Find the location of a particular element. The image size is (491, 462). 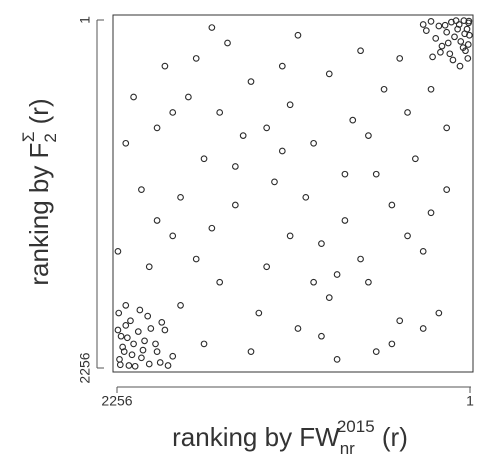

y-label-suffix: (r) is located at coordinates (39, 114).